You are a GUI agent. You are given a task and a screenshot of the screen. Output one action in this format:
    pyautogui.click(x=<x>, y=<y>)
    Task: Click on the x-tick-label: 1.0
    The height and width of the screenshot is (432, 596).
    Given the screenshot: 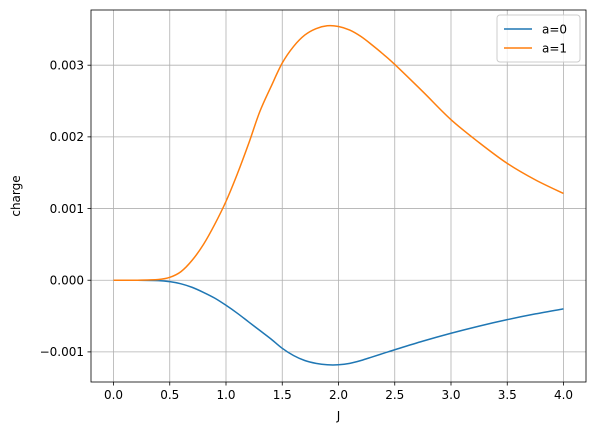 What is the action you would take?
    pyautogui.click(x=225, y=395)
    